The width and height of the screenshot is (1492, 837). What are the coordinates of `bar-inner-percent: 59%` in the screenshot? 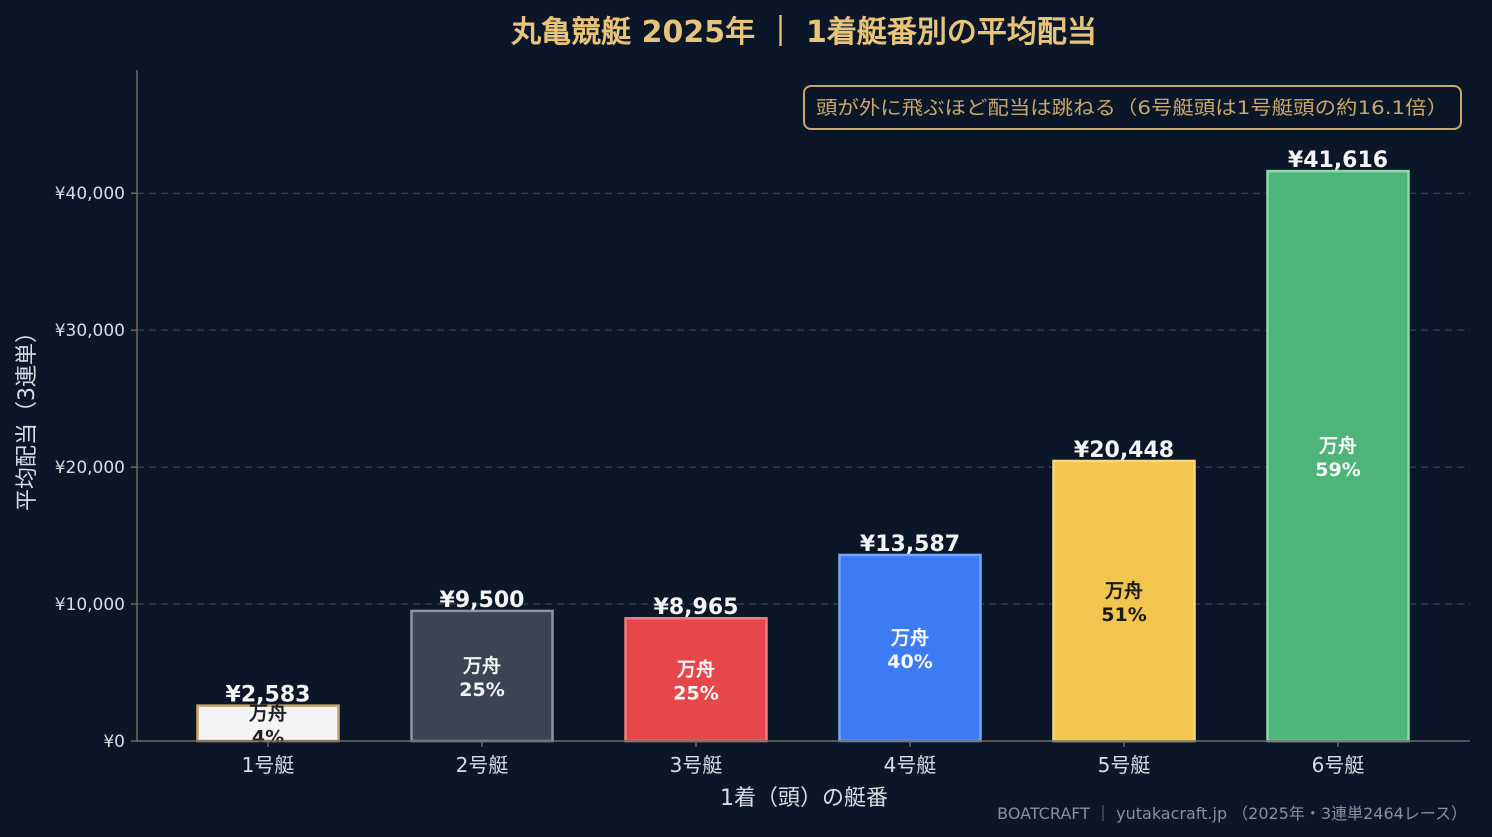 It's located at (1337, 470).